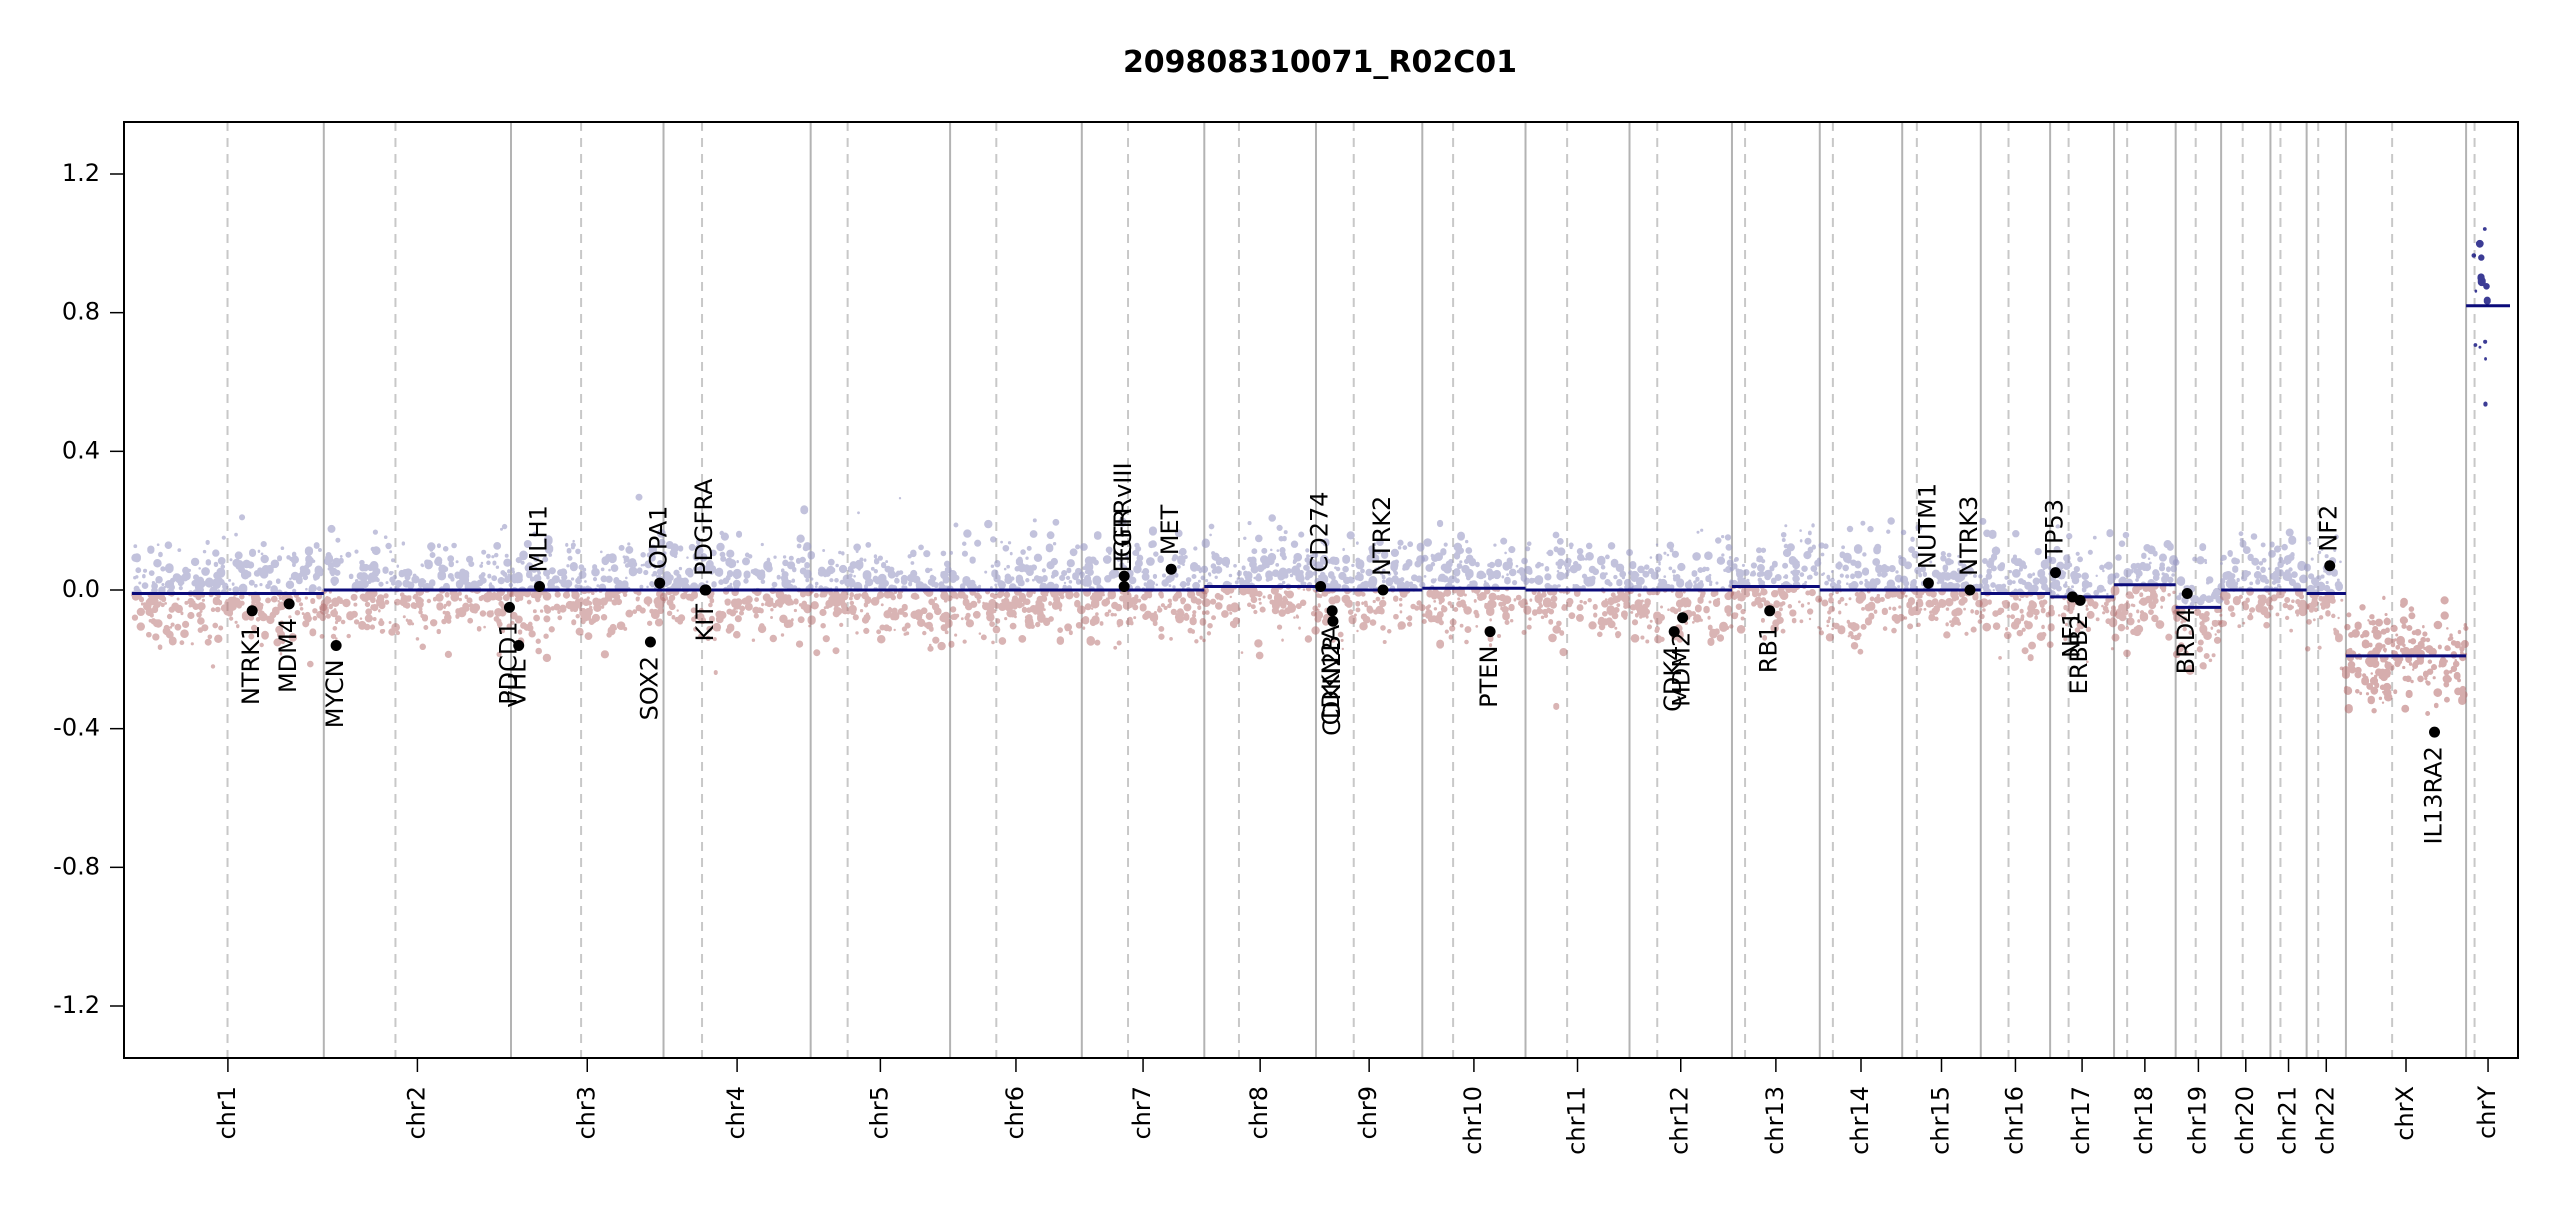 The width and height of the screenshot is (2550, 1205). I want to click on x-tick-label-chr12: chr12, so click(1680, 1120).